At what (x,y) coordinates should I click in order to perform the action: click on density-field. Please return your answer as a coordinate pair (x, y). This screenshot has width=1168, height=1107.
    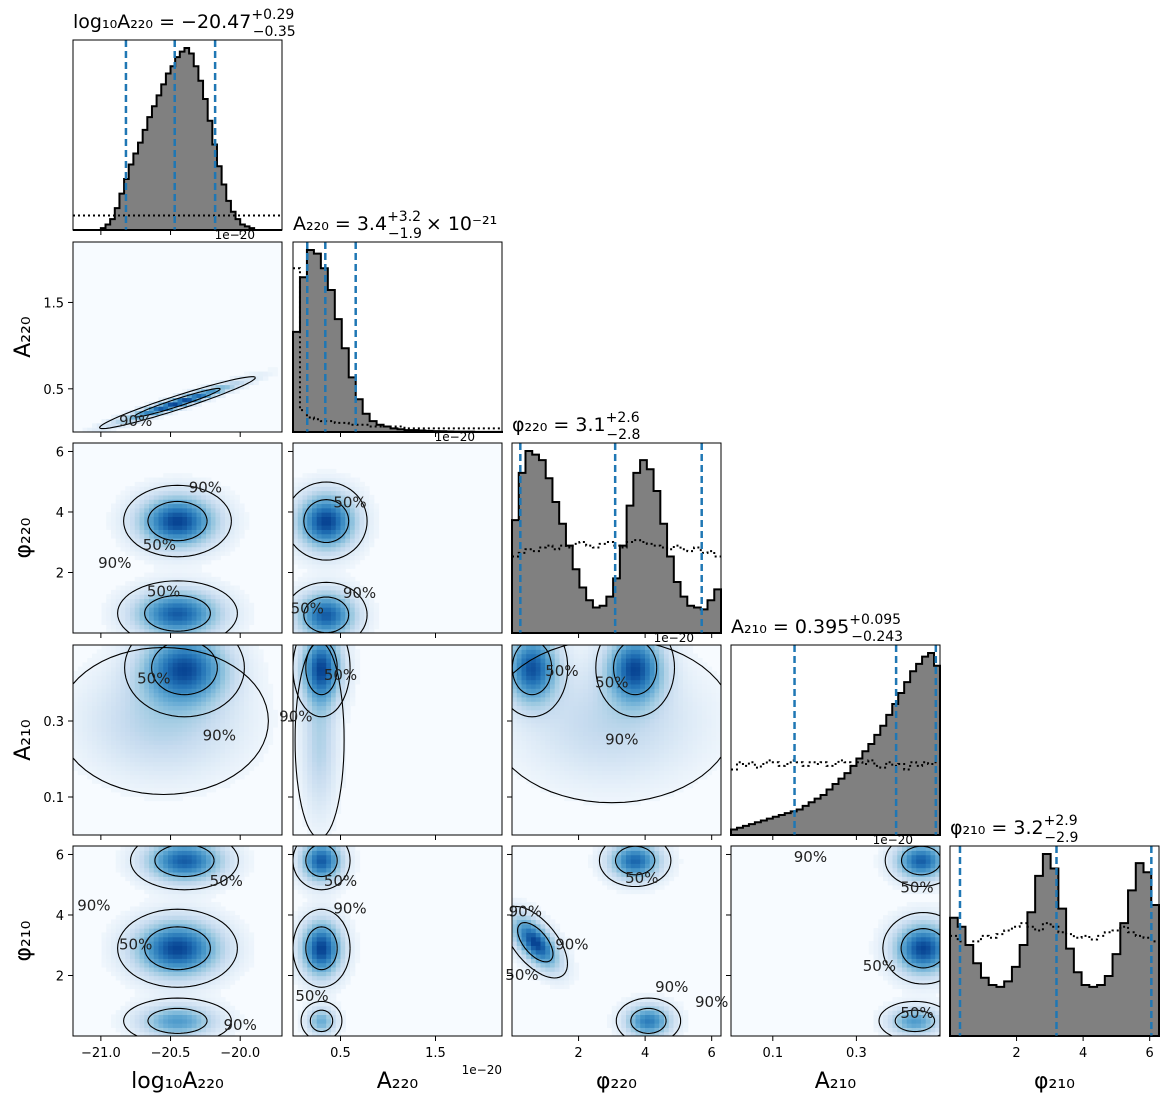
    Looking at the image, I should click on (397, 740).